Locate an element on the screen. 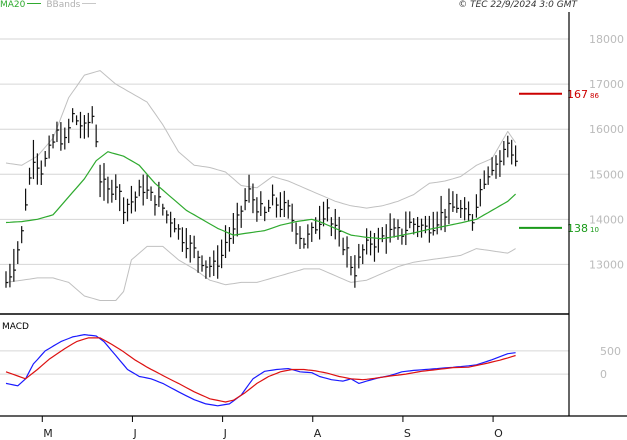 This screenshot has width=627, height=440. time-tick-label: S is located at coordinates (407, 433).